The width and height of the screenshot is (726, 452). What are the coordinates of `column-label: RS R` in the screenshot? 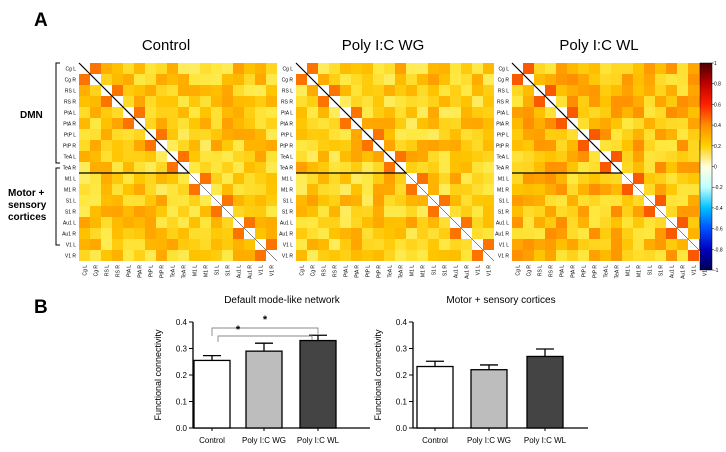 It's located at (552, 271).